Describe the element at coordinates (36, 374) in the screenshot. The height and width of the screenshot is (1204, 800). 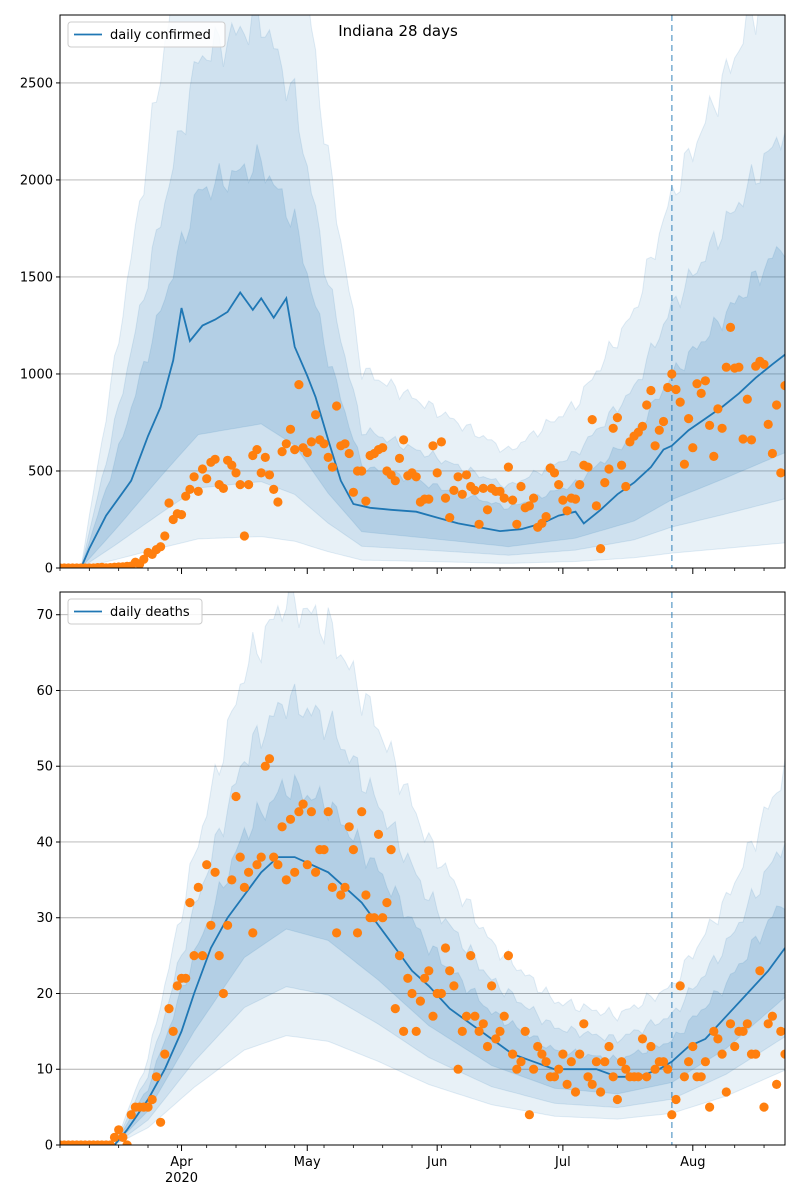
I see `y-tick-label: 1000` at that location.